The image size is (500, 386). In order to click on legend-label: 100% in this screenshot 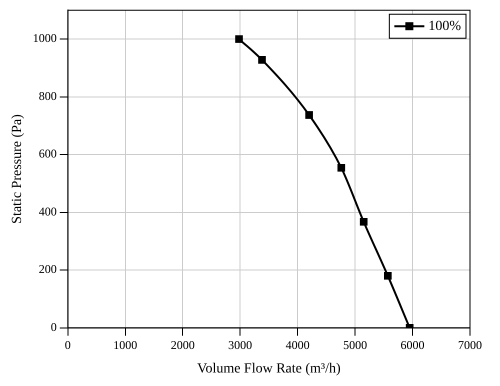, I will do `click(445, 26)`.